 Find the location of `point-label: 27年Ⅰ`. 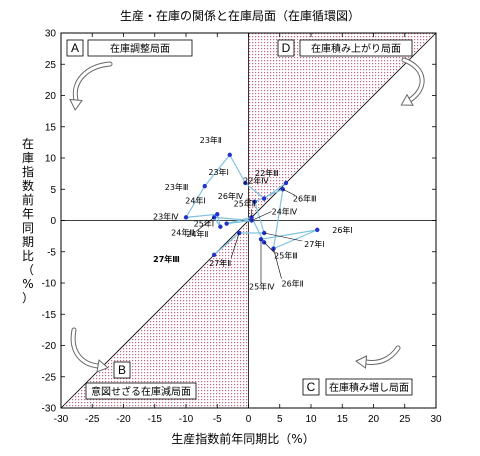

point-label: 27年Ⅰ is located at coordinates (314, 244).